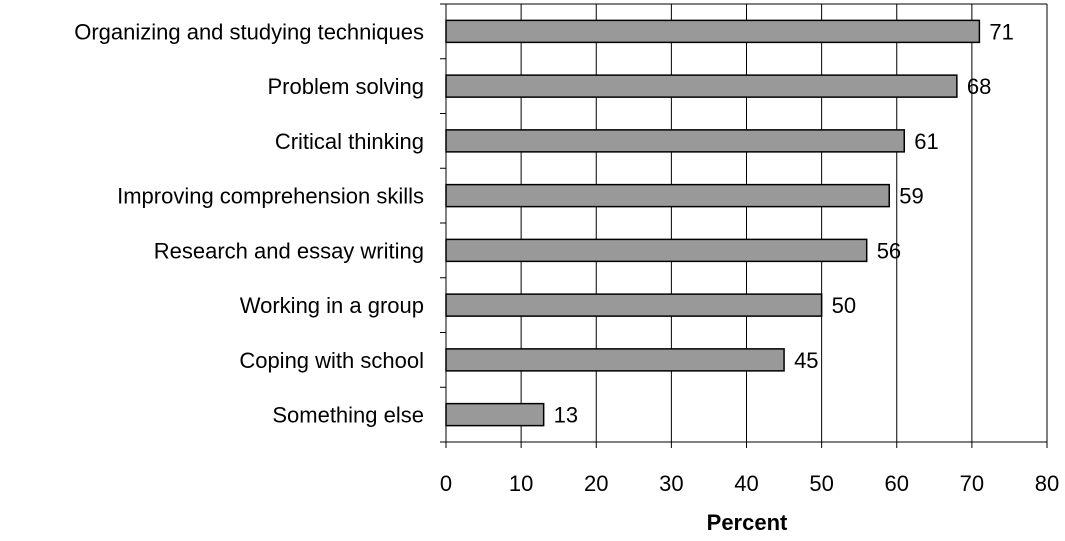 The height and width of the screenshot is (541, 1065). Describe the element at coordinates (747, 522) in the screenshot. I see `x-axis-title: Percent` at that location.